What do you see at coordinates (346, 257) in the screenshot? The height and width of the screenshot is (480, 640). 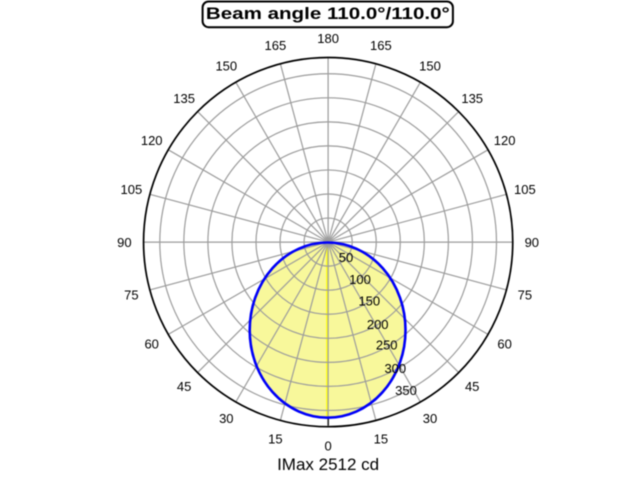 I see `svg-text: 50` at bounding box center [346, 257].